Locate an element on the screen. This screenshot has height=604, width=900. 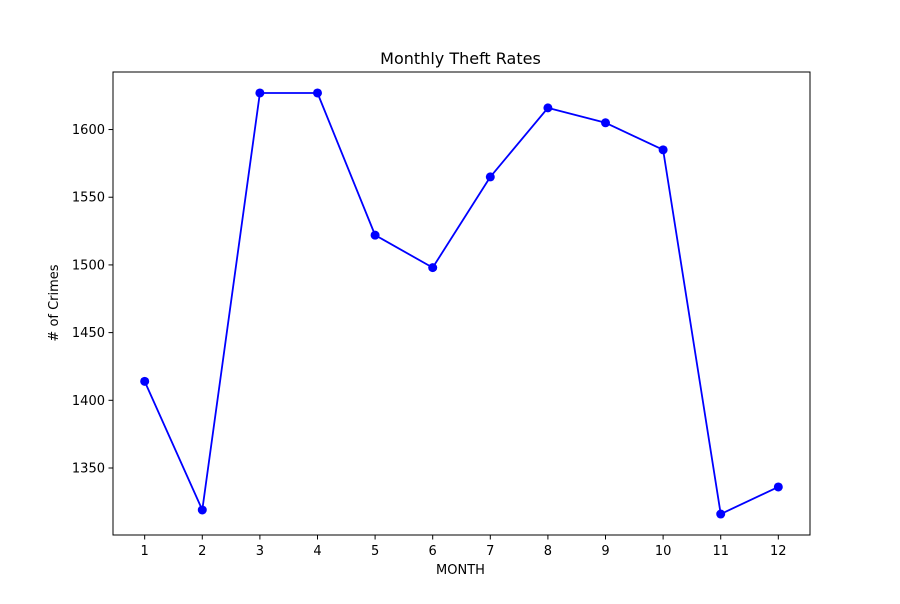
y-tick-label: 1400 is located at coordinates (88, 401).